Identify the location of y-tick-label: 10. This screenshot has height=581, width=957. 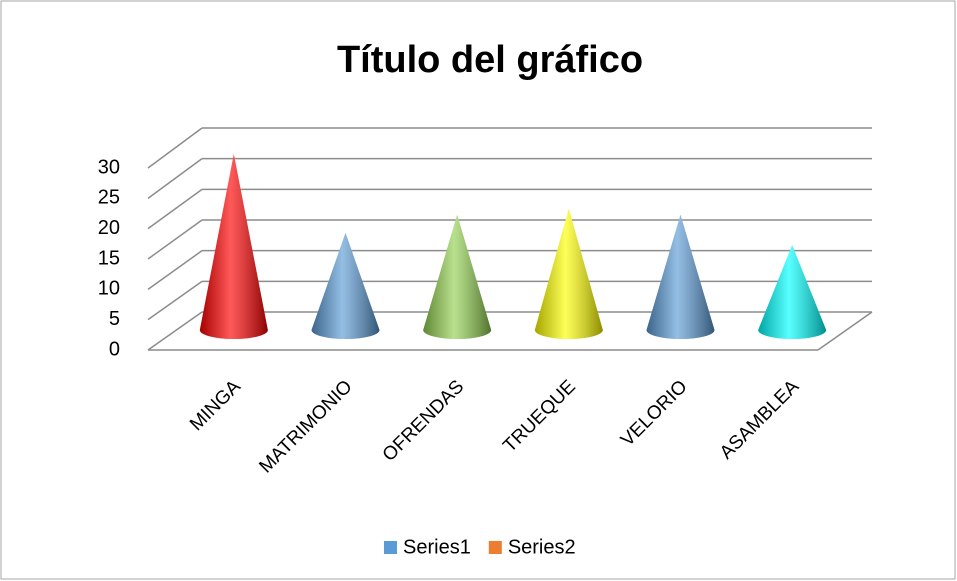
(109, 289).